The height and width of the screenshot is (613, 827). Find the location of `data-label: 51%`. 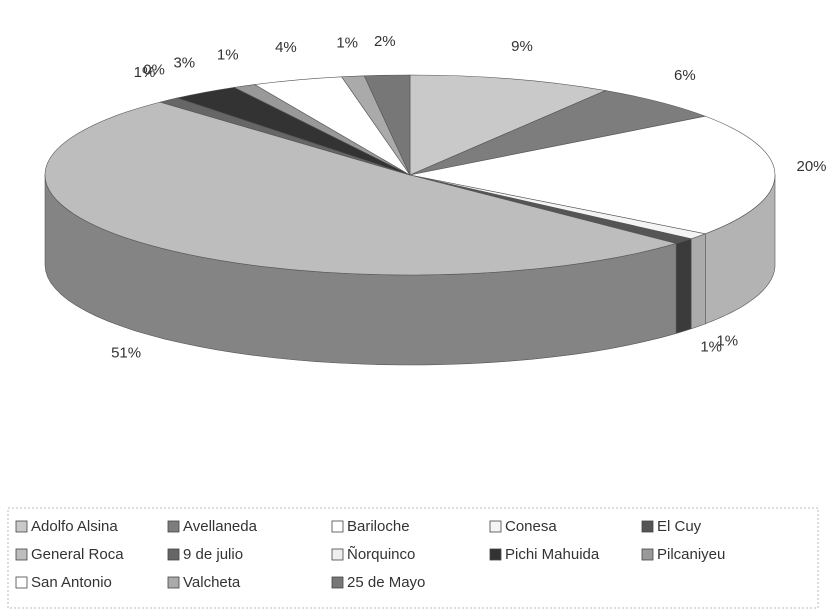

data-label: 51% is located at coordinates (126, 352).